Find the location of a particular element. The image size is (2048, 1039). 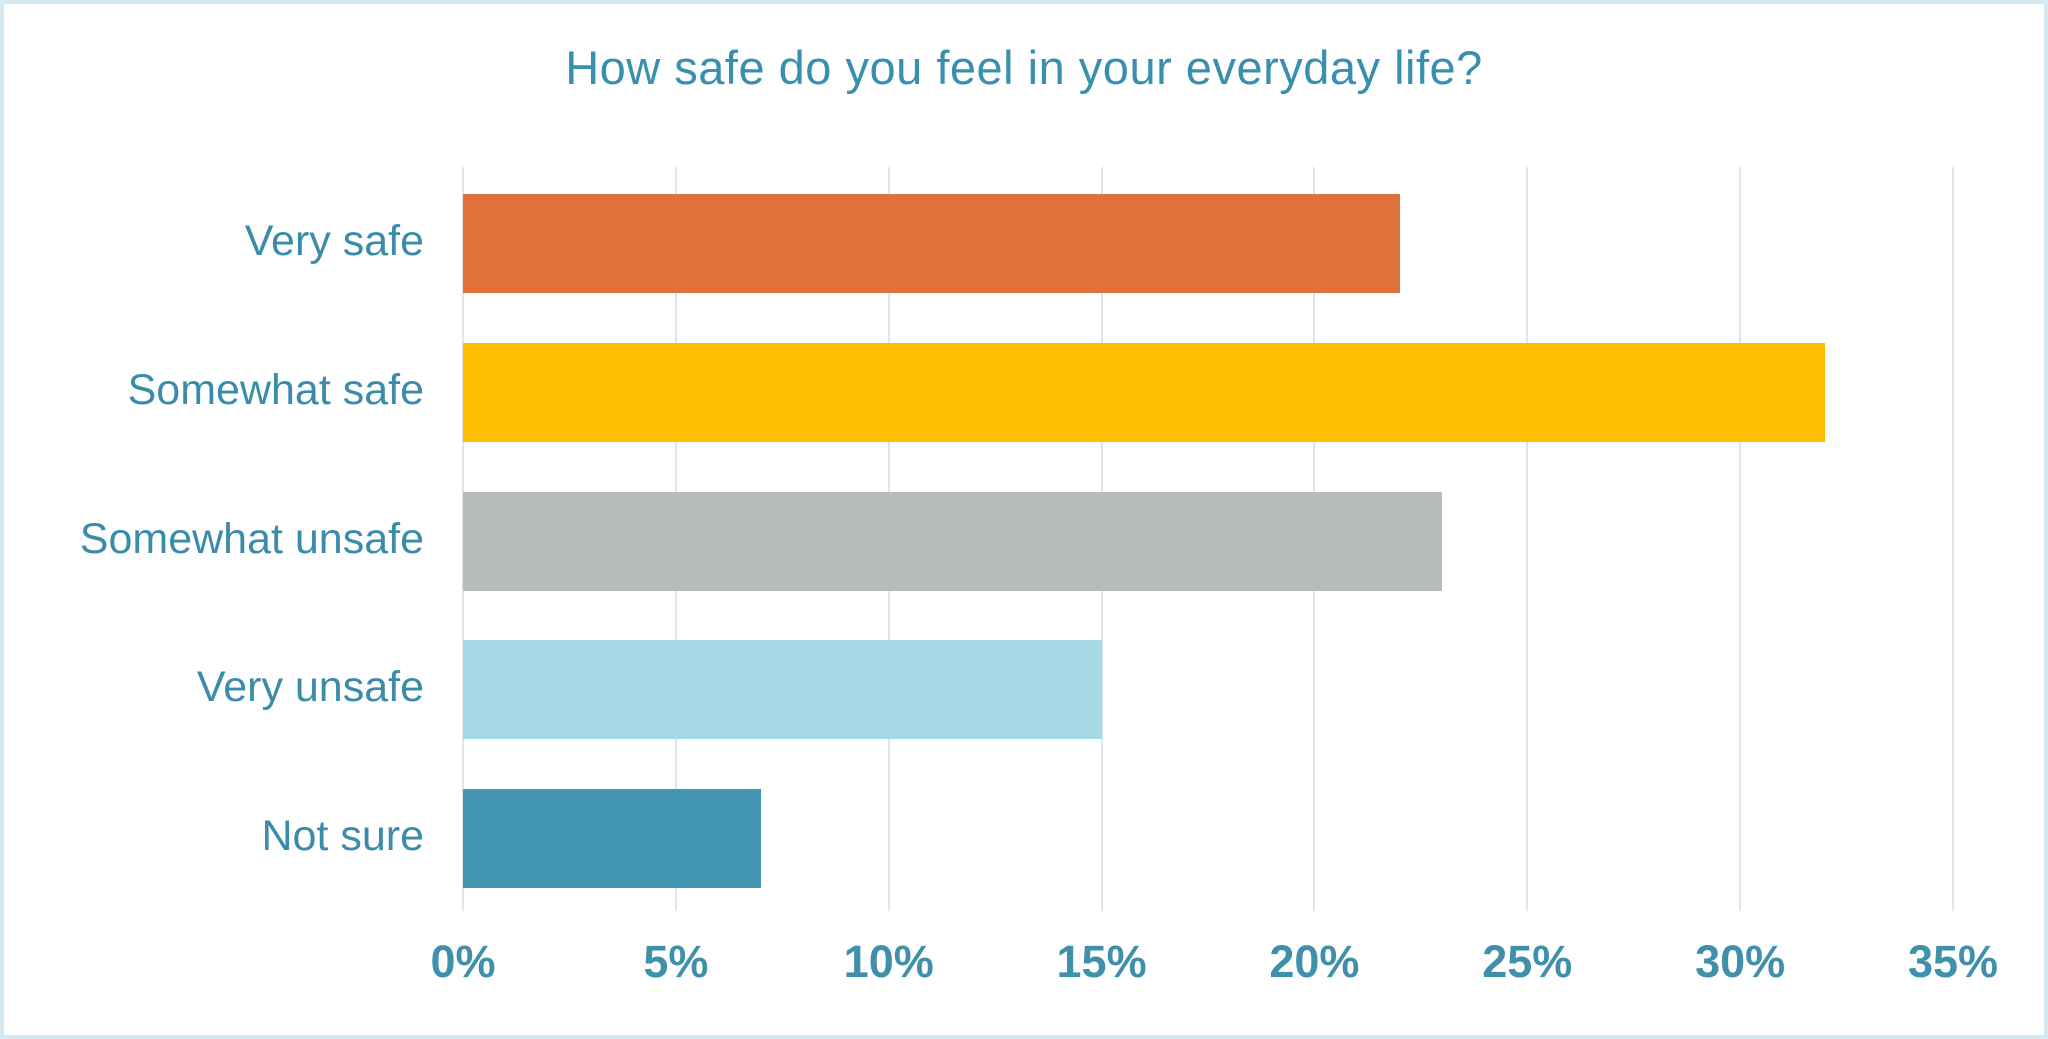

x-tick-10%: 10% is located at coordinates (888, 961).